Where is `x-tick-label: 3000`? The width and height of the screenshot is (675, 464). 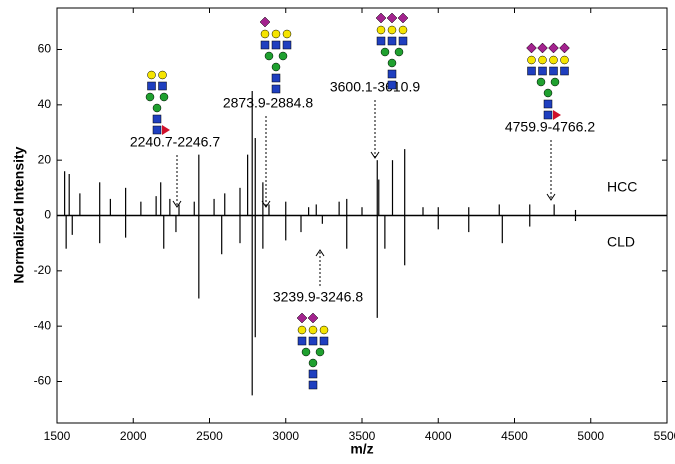 x-tick-label: 3000 is located at coordinates (285, 436).